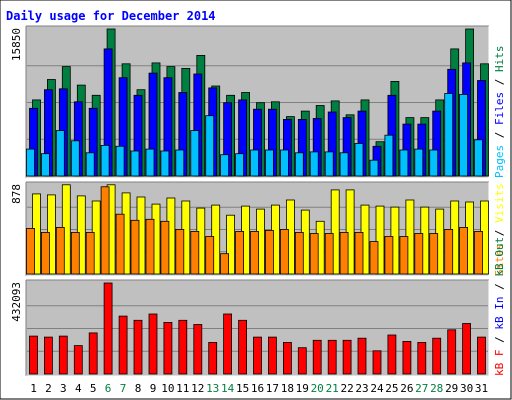 The height and width of the screenshot is (400, 512). I want to click on x-tick-label-day-8: 8, so click(138, 388).